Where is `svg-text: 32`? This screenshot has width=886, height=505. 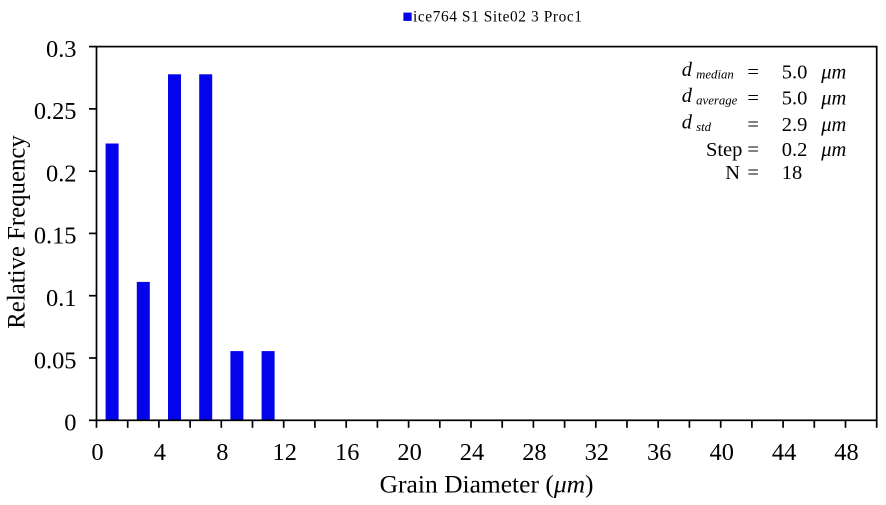
svg-text: 32 is located at coordinates (597, 452).